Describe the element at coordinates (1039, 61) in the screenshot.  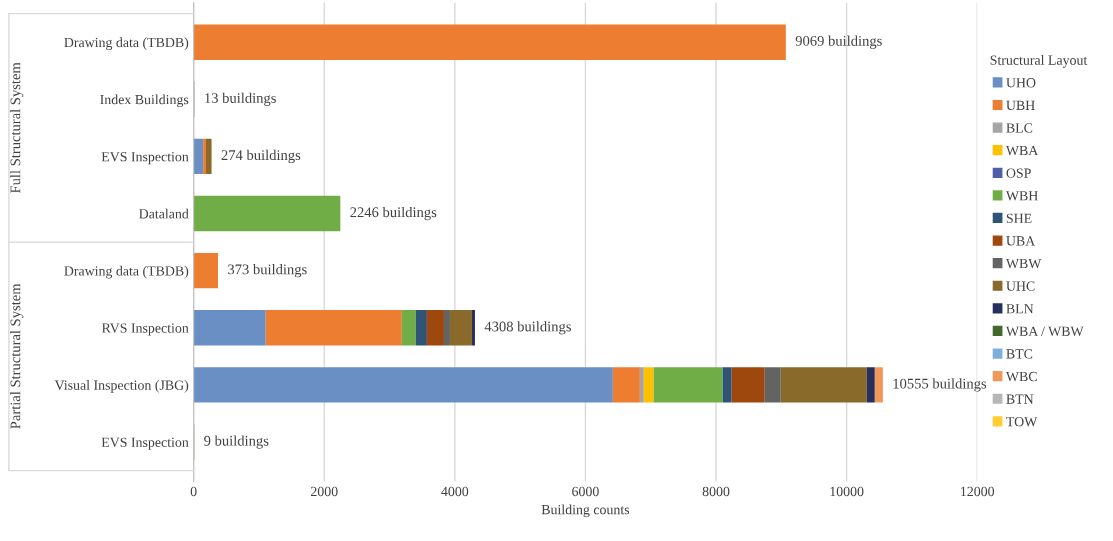
I see `legend-title: Structural Layout` at that location.